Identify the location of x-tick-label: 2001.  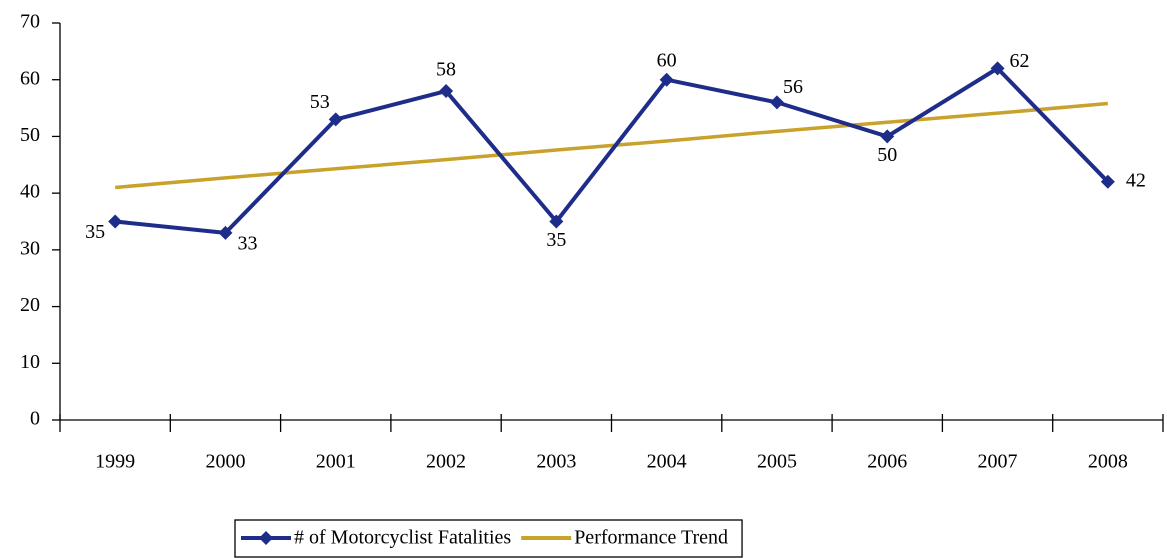
(336, 462).